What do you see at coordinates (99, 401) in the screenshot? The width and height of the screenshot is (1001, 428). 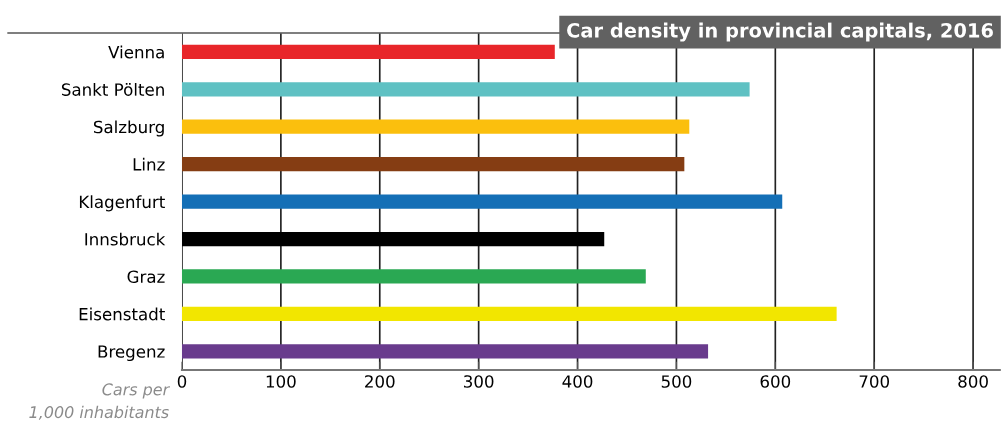 I see `x-axis-title: Cars per 1,000 inhabitants` at bounding box center [99, 401].